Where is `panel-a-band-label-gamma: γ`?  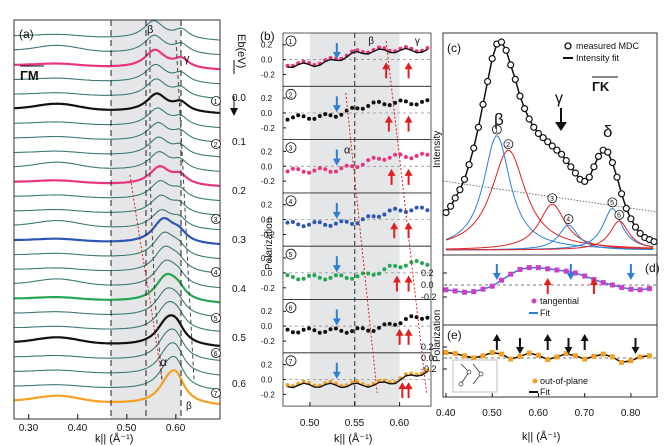 panel-a-band-label-gamma: γ is located at coordinates (187, 59).